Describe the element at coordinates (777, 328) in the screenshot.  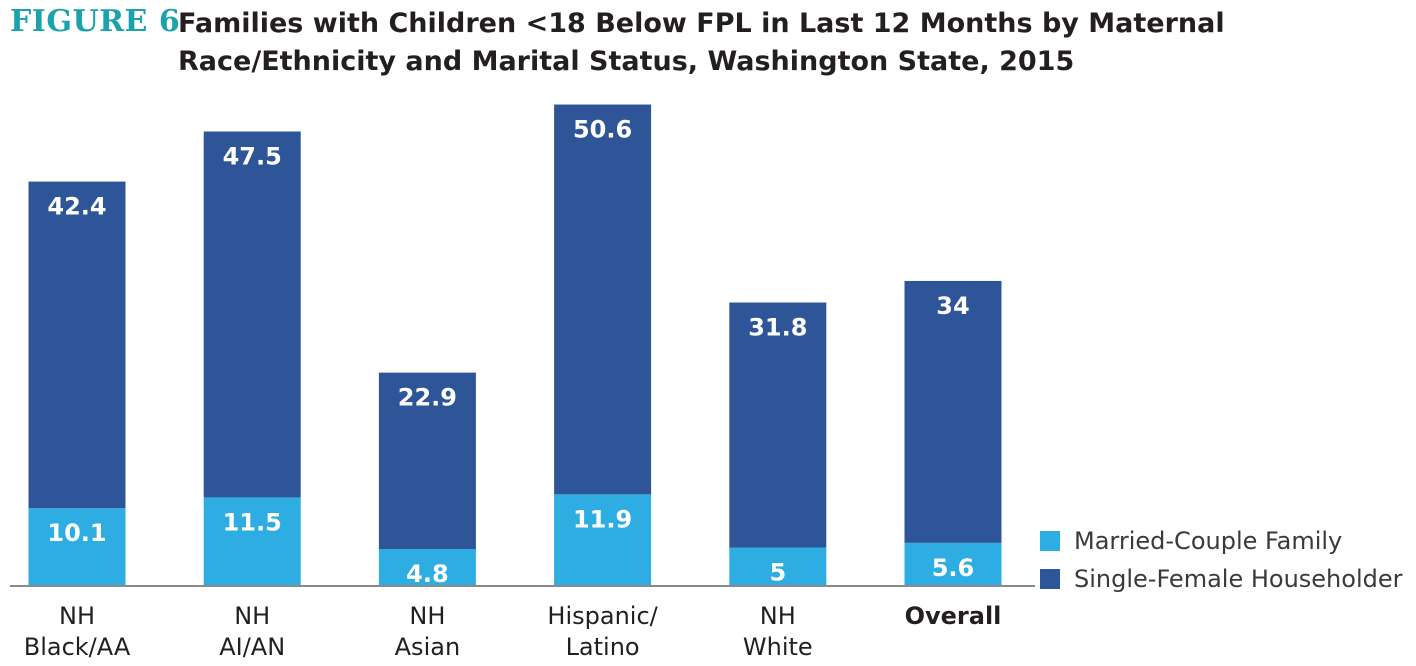
I see `data-label: 31.8` at that location.